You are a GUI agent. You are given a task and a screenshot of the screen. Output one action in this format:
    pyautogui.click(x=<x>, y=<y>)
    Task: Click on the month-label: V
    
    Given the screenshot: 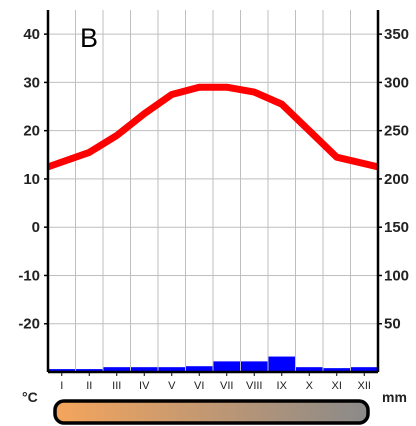 What is the action you would take?
    pyautogui.click(x=172, y=386)
    